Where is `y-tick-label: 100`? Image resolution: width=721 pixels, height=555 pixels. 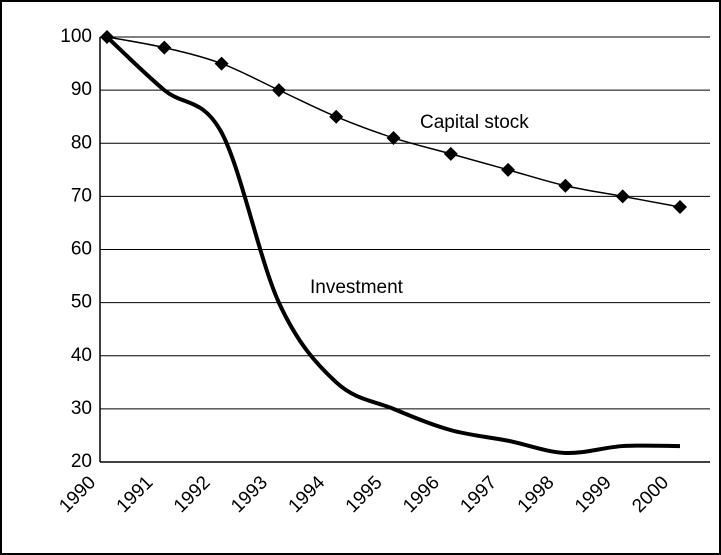 y-tick-label: 100 is located at coordinates (76, 36).